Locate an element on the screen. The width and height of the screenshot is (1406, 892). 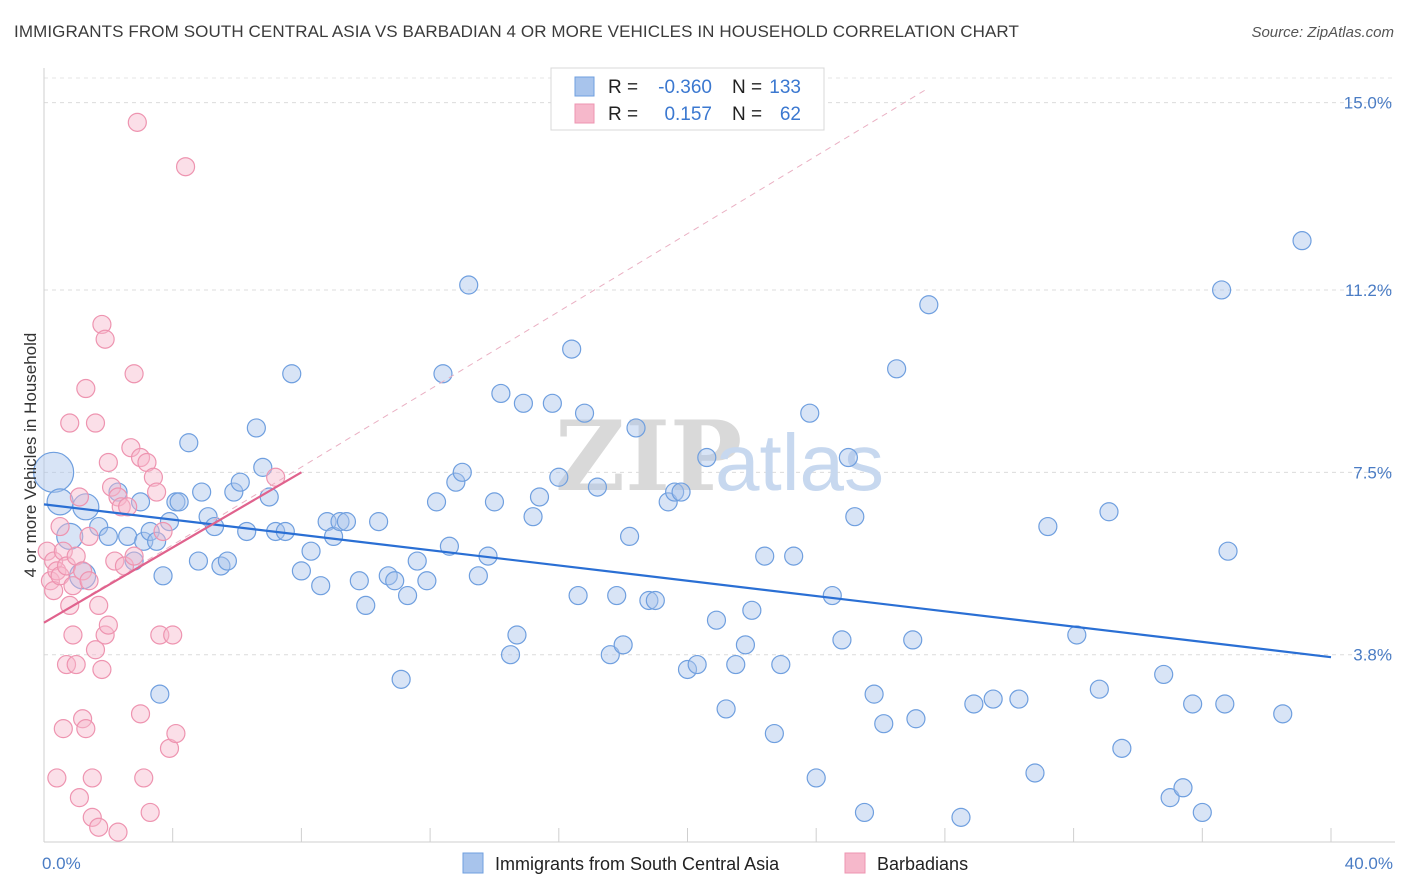
y-tick-labels: 3.8% 7.5% 11.2% 15.0% is located at coordinates (1368, 379).